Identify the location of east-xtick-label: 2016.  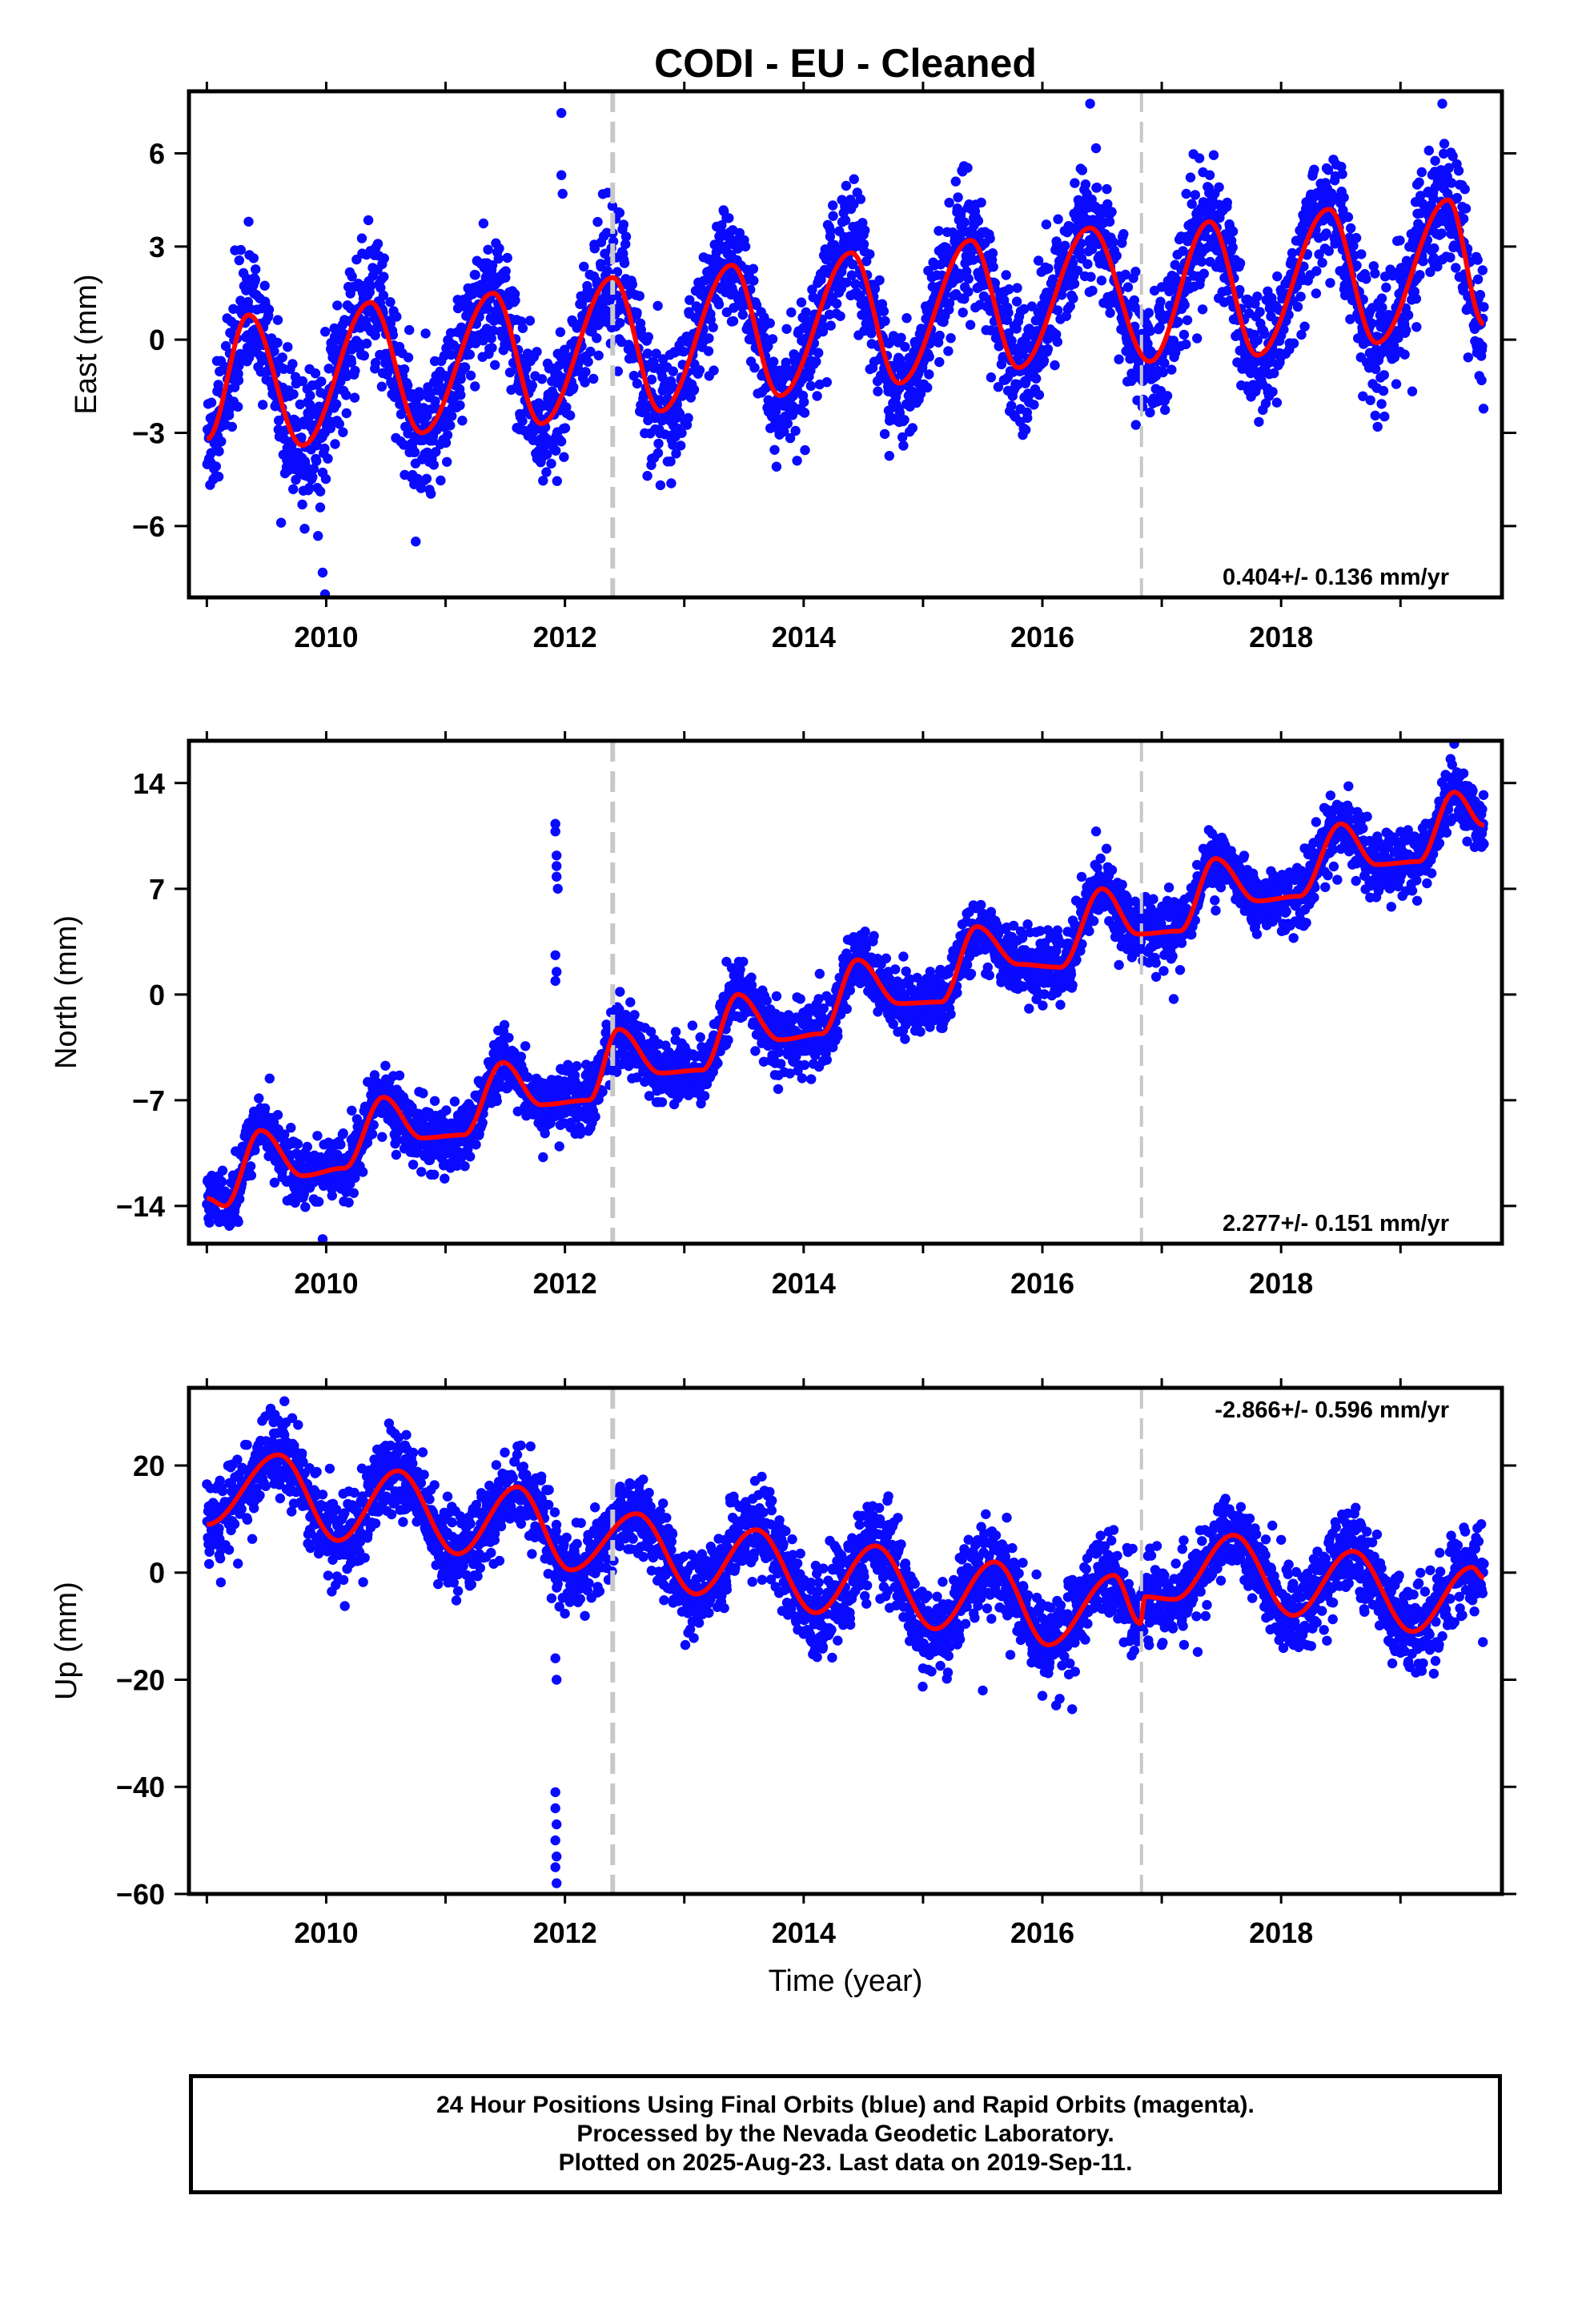
(1042, 637).